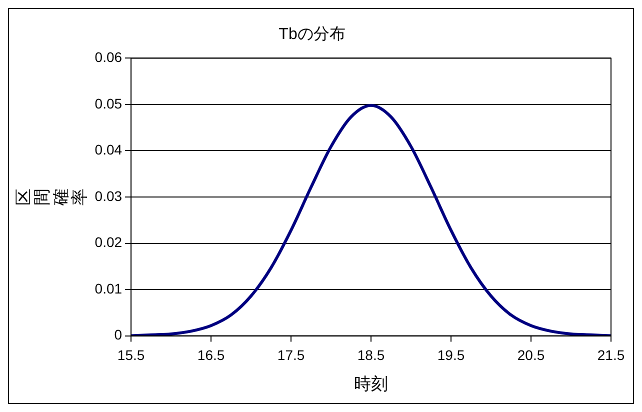 The height and width of the screenshot is (412, 642). Describe the element at coordinates (312, 35) in the screenshot. I see `chart-title: Tbの分布` at that location.